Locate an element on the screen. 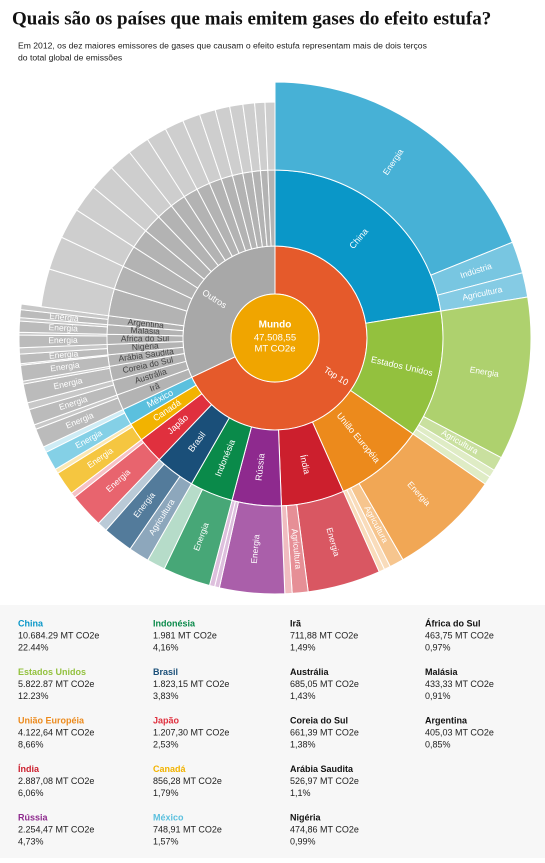 This screenshot has height=863, width=545. center is located at coordinates (275, 338).